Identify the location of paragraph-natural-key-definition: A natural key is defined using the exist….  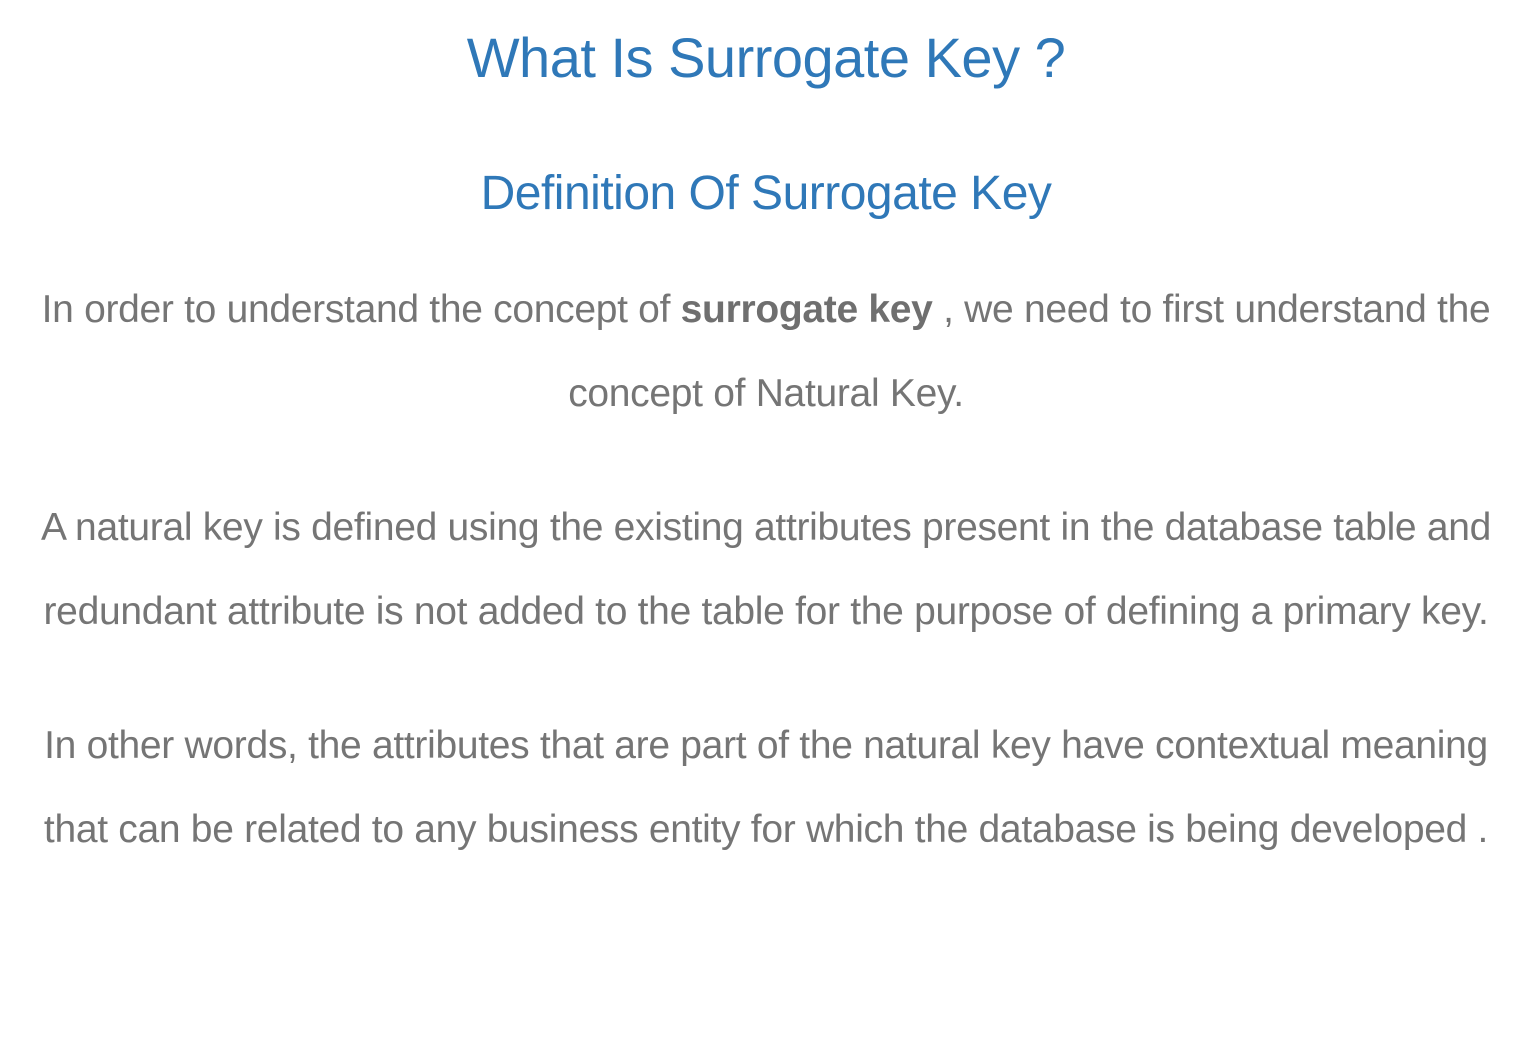
(766, 569).